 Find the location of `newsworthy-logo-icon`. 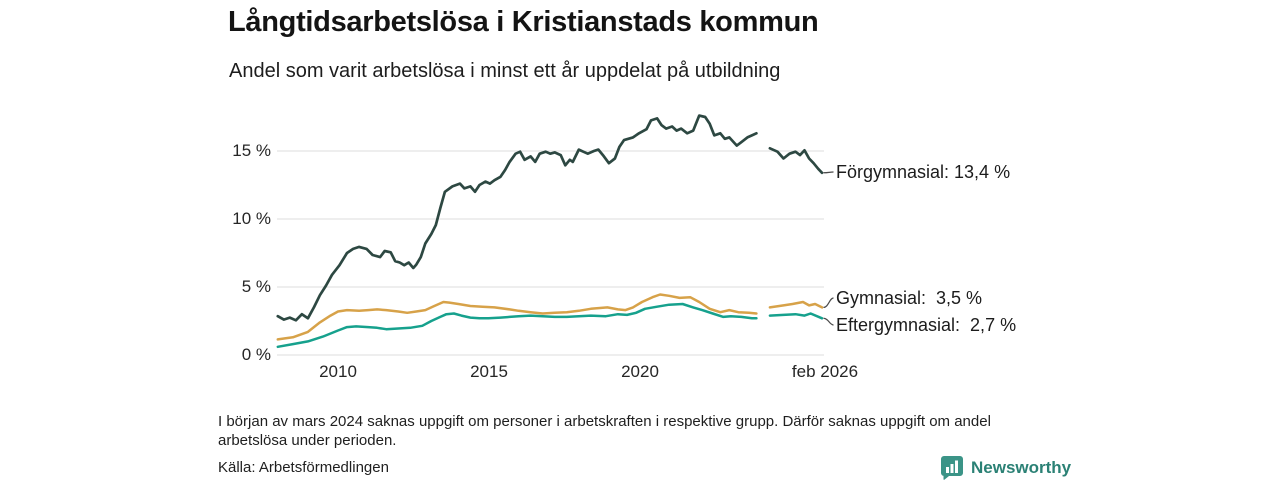

newsworthy-logo-icon is located at coordinates (952, 468).